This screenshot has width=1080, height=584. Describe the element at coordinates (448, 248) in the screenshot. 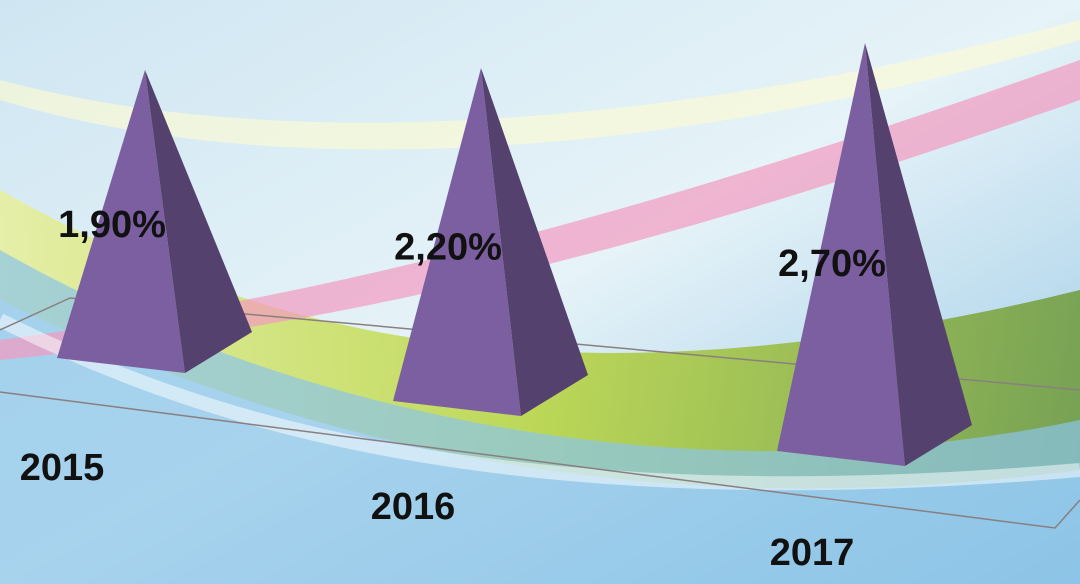

I see `data-label: 2,20%` at that location.